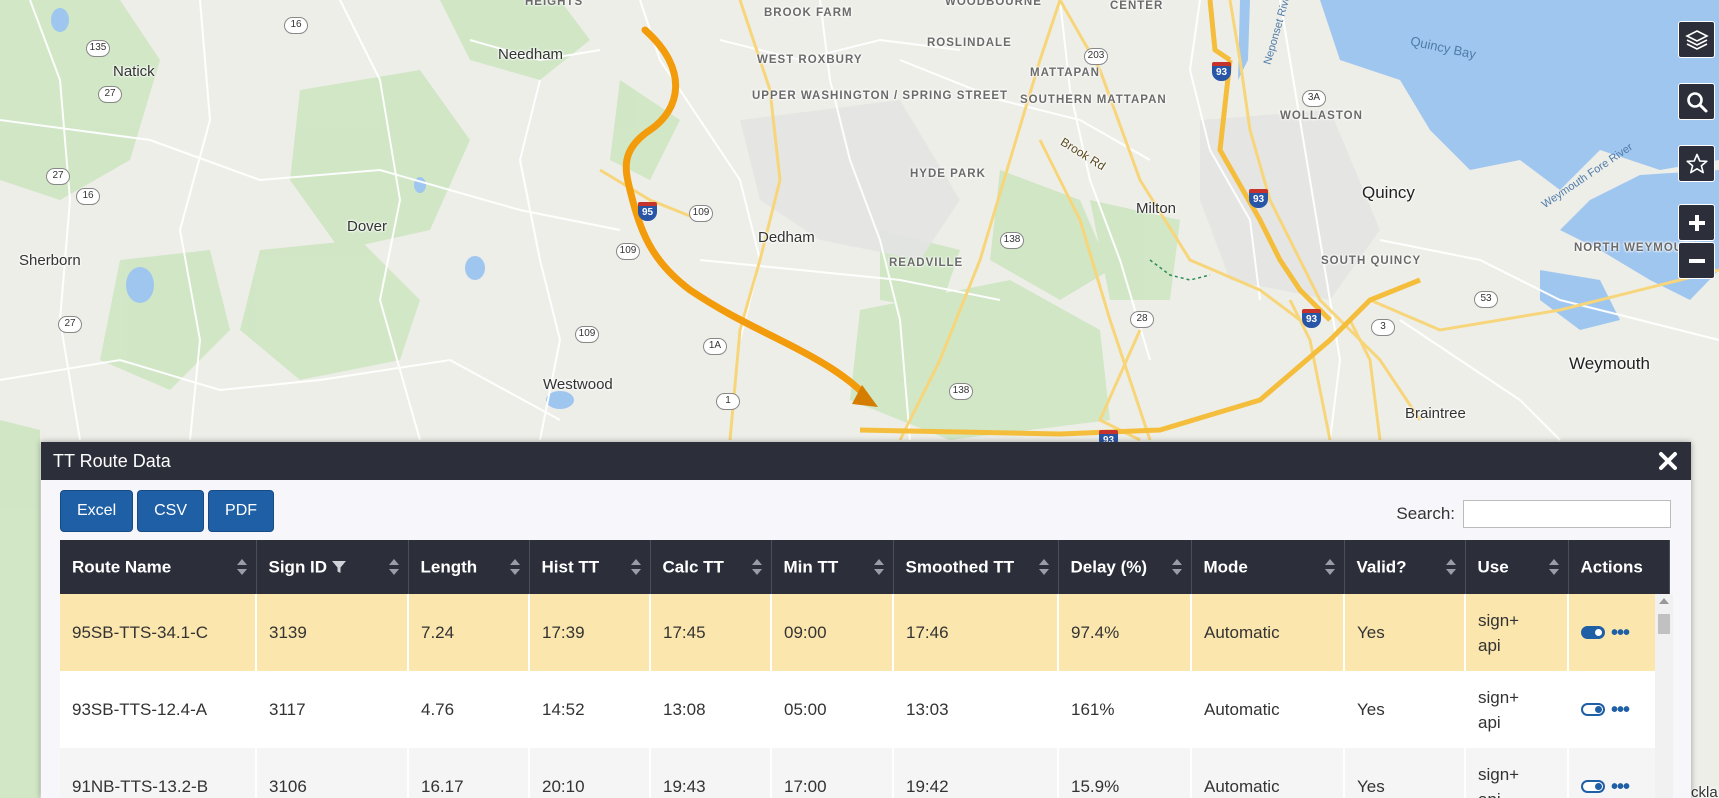 The image size is (1719, 798). What do you see at coordinates (1311, 318) in the screenshot?
I see `interstate-shield: 93` at bounding box center [1311, 318].